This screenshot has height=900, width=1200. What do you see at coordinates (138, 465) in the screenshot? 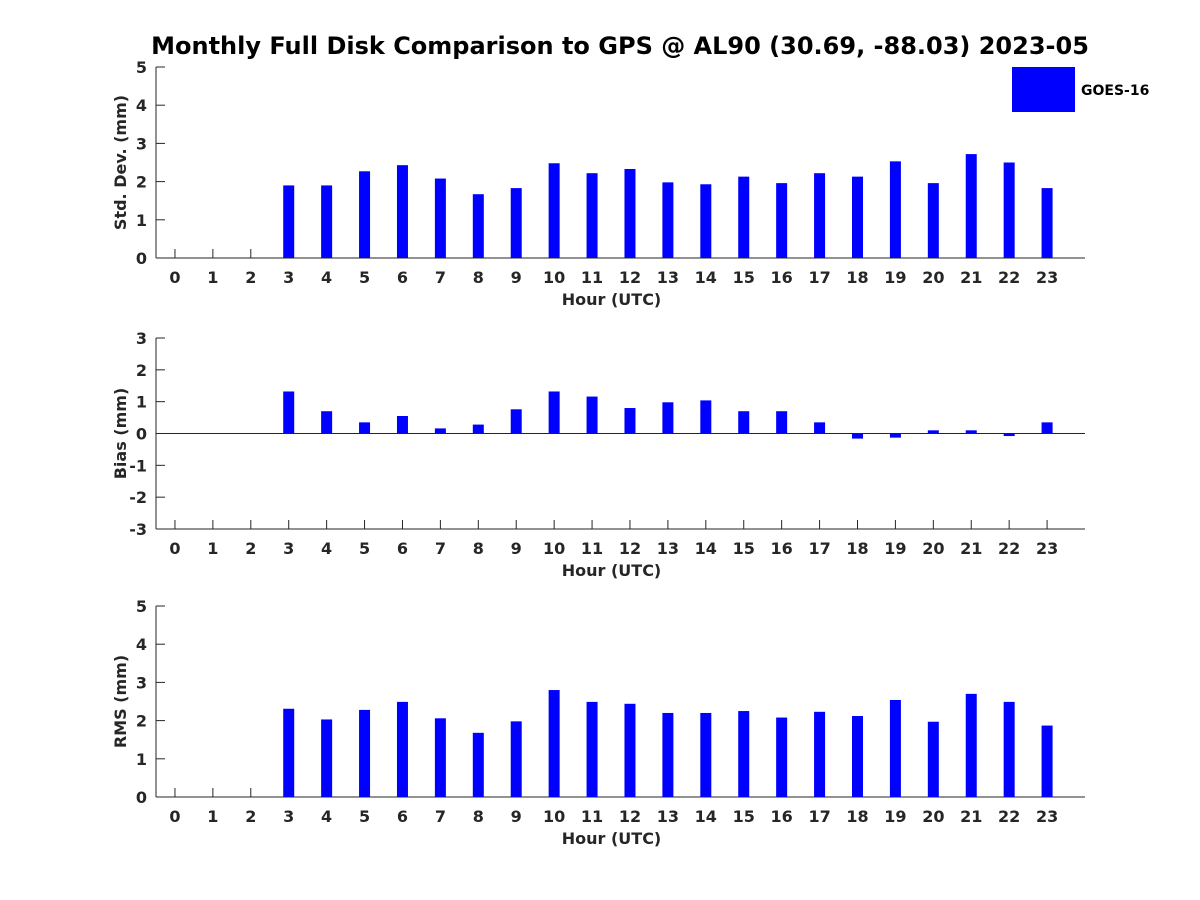
I see `y-tick-label: -1` at bounding box center [138, 465].